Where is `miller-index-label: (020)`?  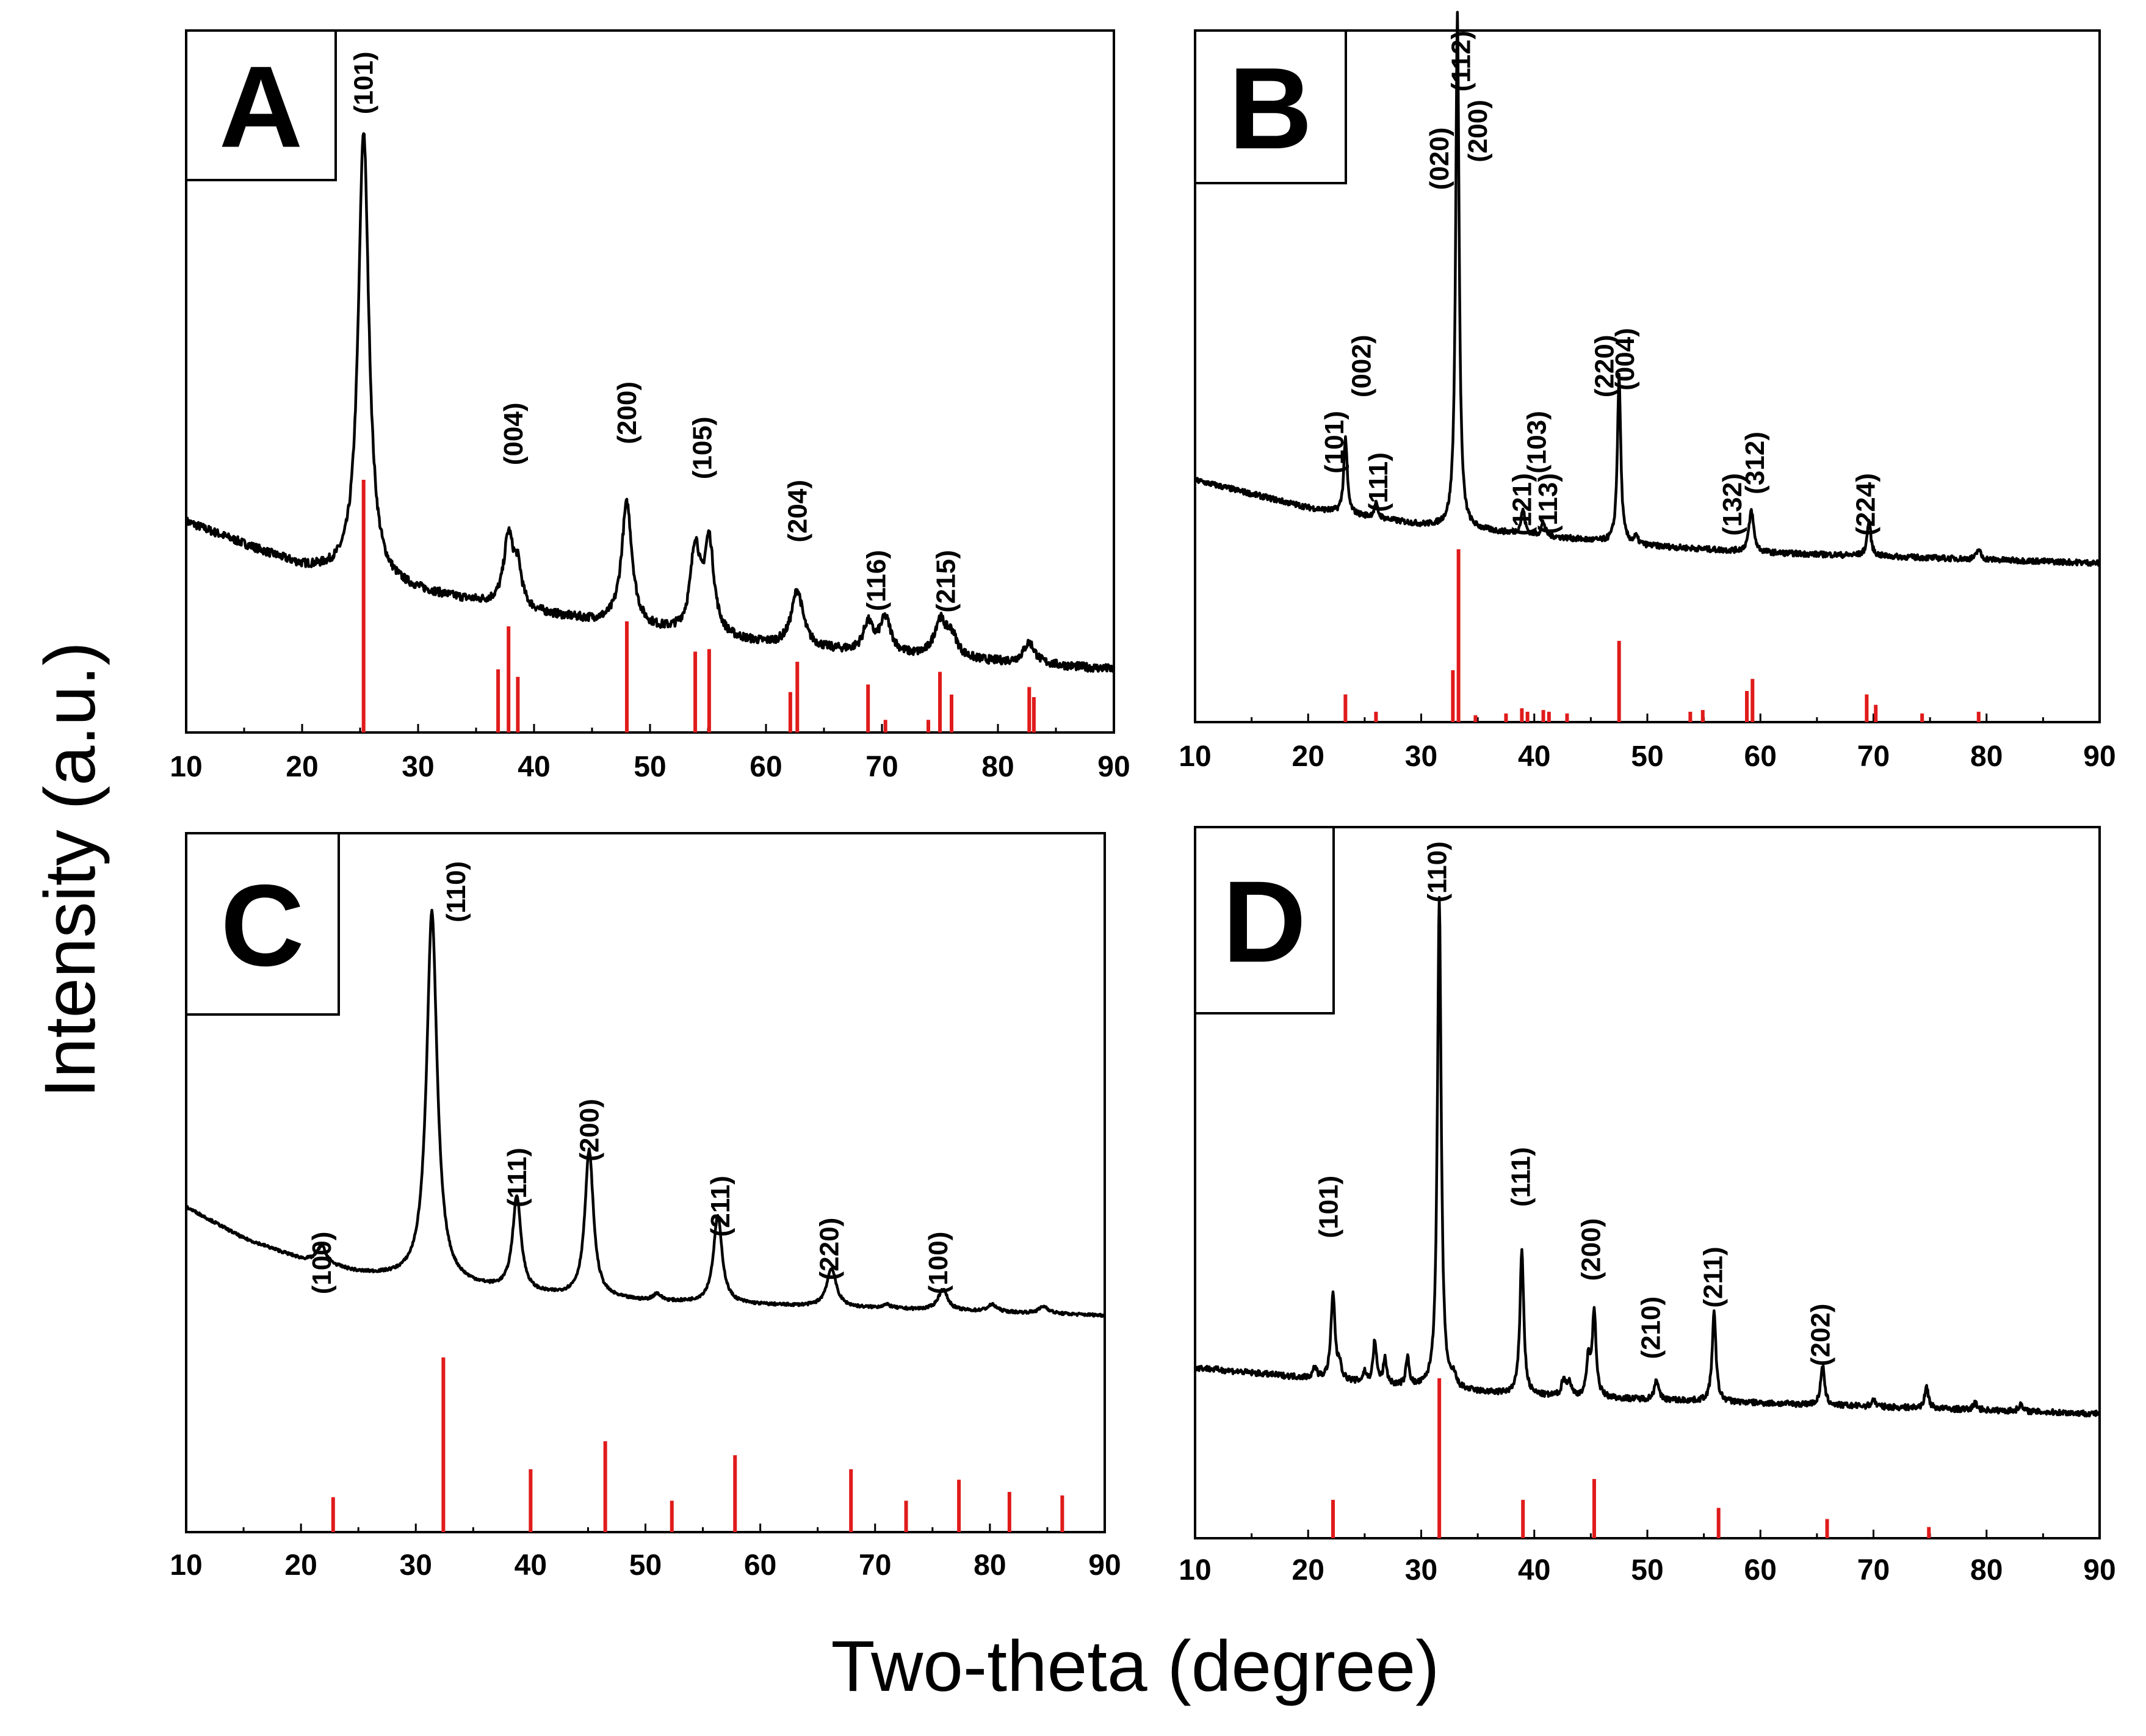 miller-index-label: (020) is located at coordinates (1440, 159).